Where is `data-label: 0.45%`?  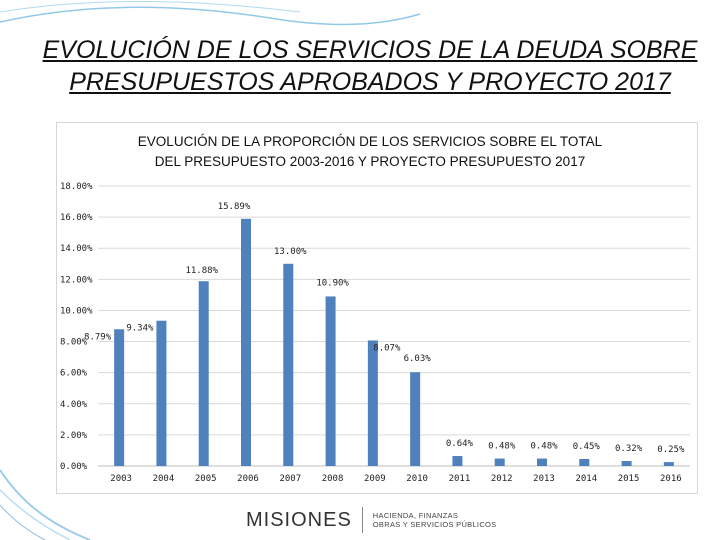 data-label: 0.45% is located at coordinates (587, 447).